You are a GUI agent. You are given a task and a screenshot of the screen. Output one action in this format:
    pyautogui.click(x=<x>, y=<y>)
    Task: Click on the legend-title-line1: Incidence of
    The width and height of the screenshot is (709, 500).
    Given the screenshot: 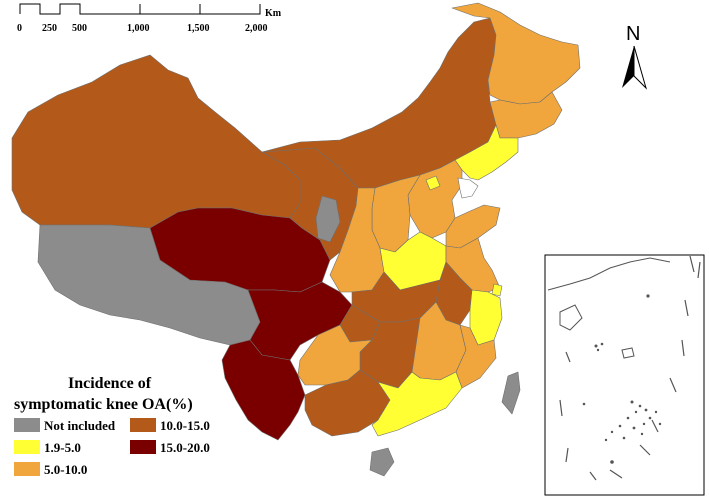 What is the action you would take?
    pyautogui.click(x=110, y=383)
    